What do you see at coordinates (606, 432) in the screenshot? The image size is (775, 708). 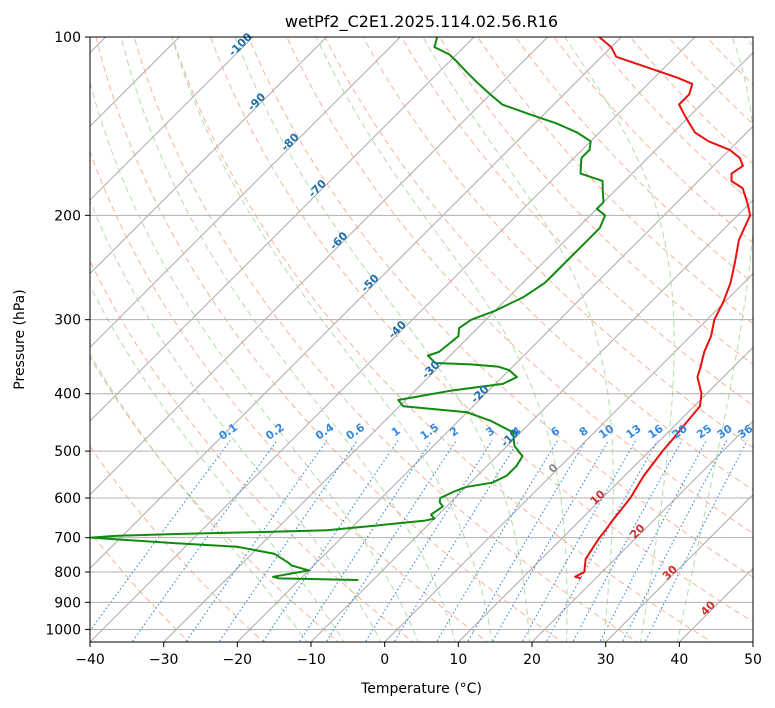 I see `mixing-ratio-label: 10` at bounding box center [606, 432].